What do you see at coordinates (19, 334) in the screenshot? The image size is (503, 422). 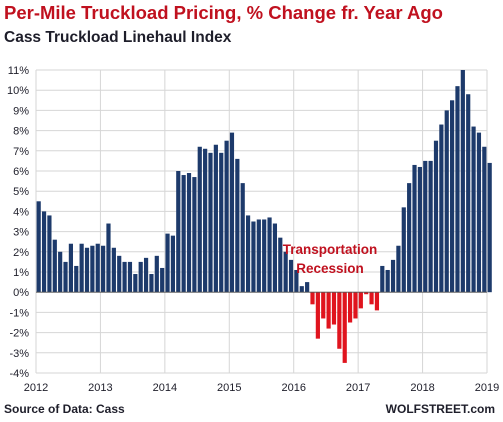 I see `y-tick-label: -2%` at bounding box center [19, 334].